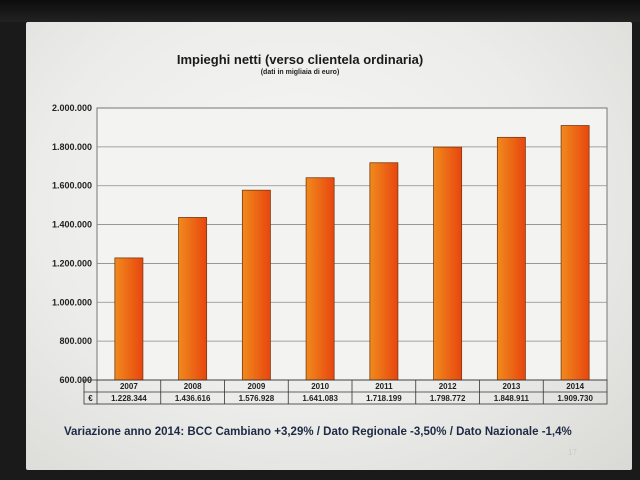  Describe the element at coordinates (129, 319) in the screenshot. I see `bar-2007` at that location.